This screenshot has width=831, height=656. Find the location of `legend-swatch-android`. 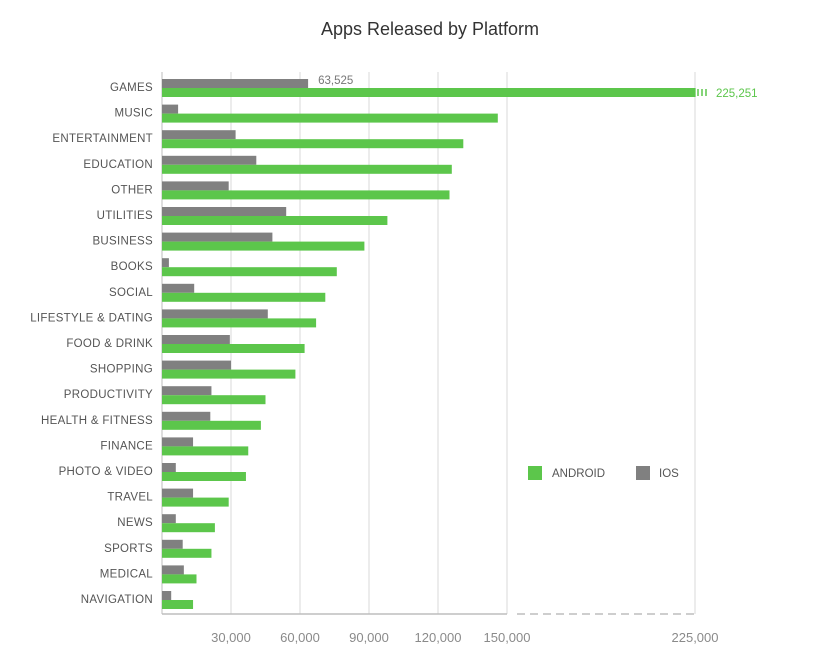

legend-swatch-android is located at coordinates (535, 473).